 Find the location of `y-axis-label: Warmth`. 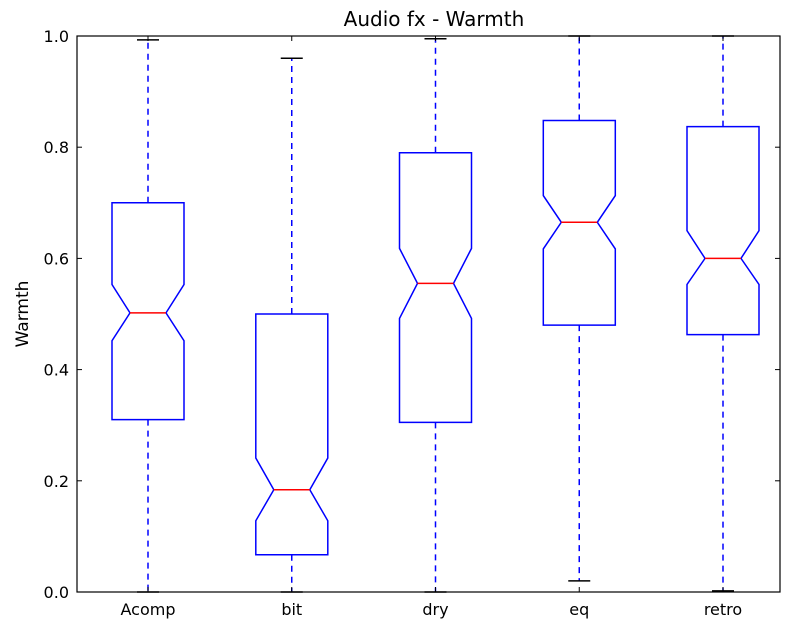

y-axis-label: Warmth is located at coordinates (23, 314).